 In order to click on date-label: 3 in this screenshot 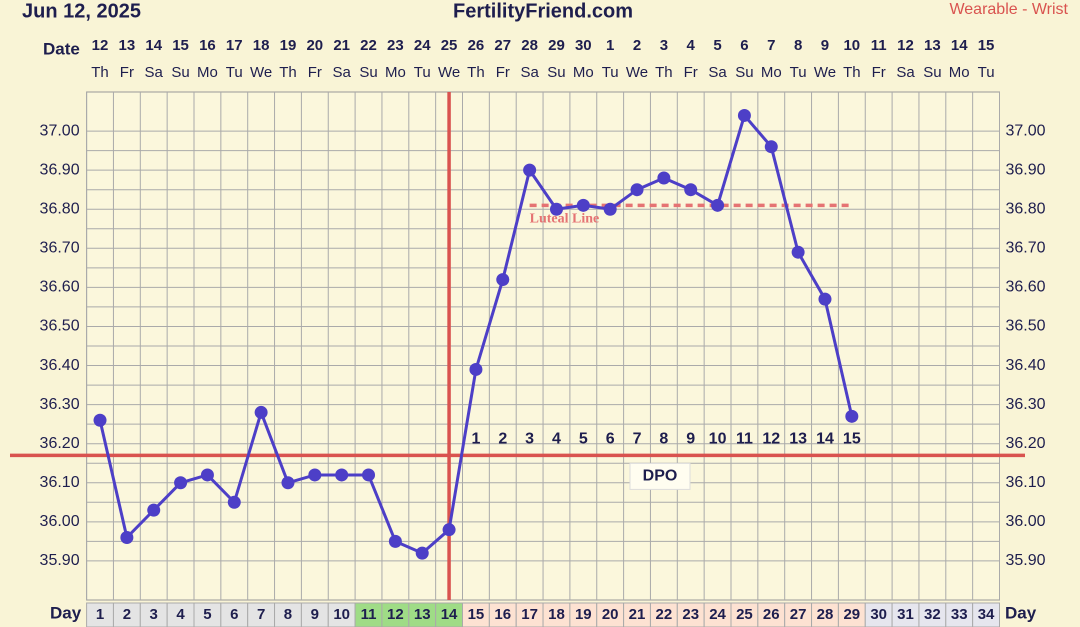, I will do `click(664, 45)`.